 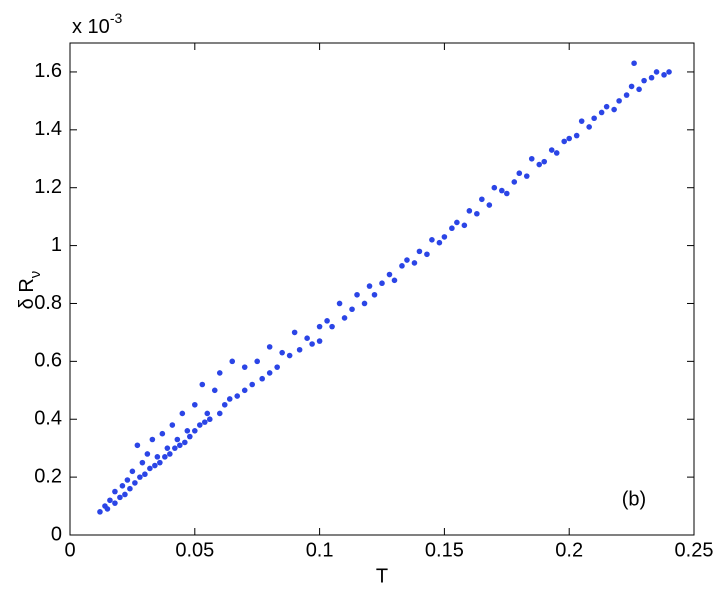 I want to click on y-tick-label: 0.8, so click(x=48, y=303).